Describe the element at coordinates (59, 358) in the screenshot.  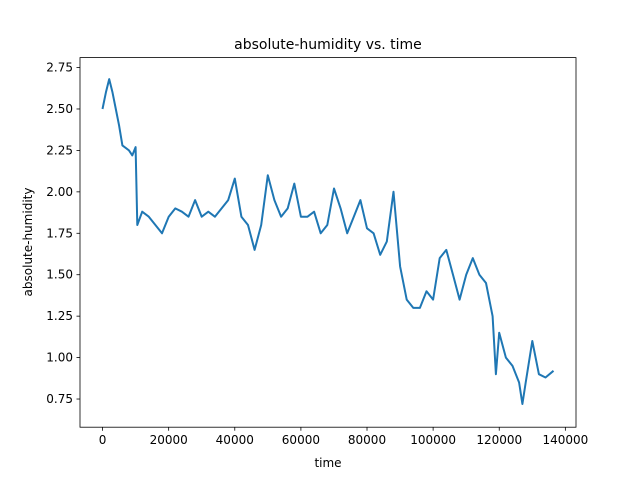
I see `y-tick-label: 1.00` at that location.